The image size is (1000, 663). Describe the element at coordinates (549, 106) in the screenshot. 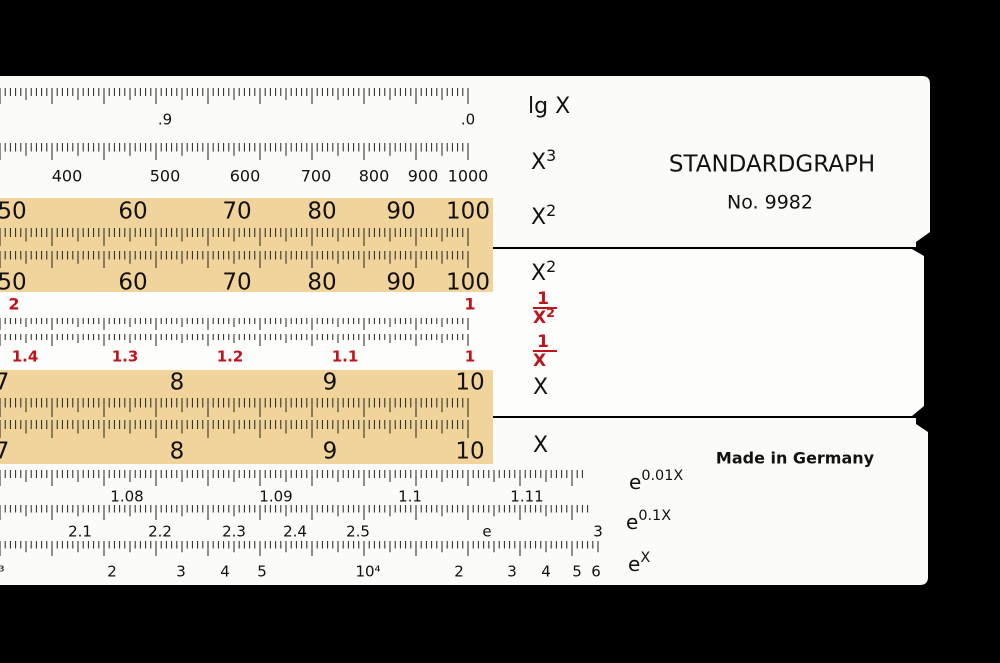

I see `scale-label: lg X` at that location.